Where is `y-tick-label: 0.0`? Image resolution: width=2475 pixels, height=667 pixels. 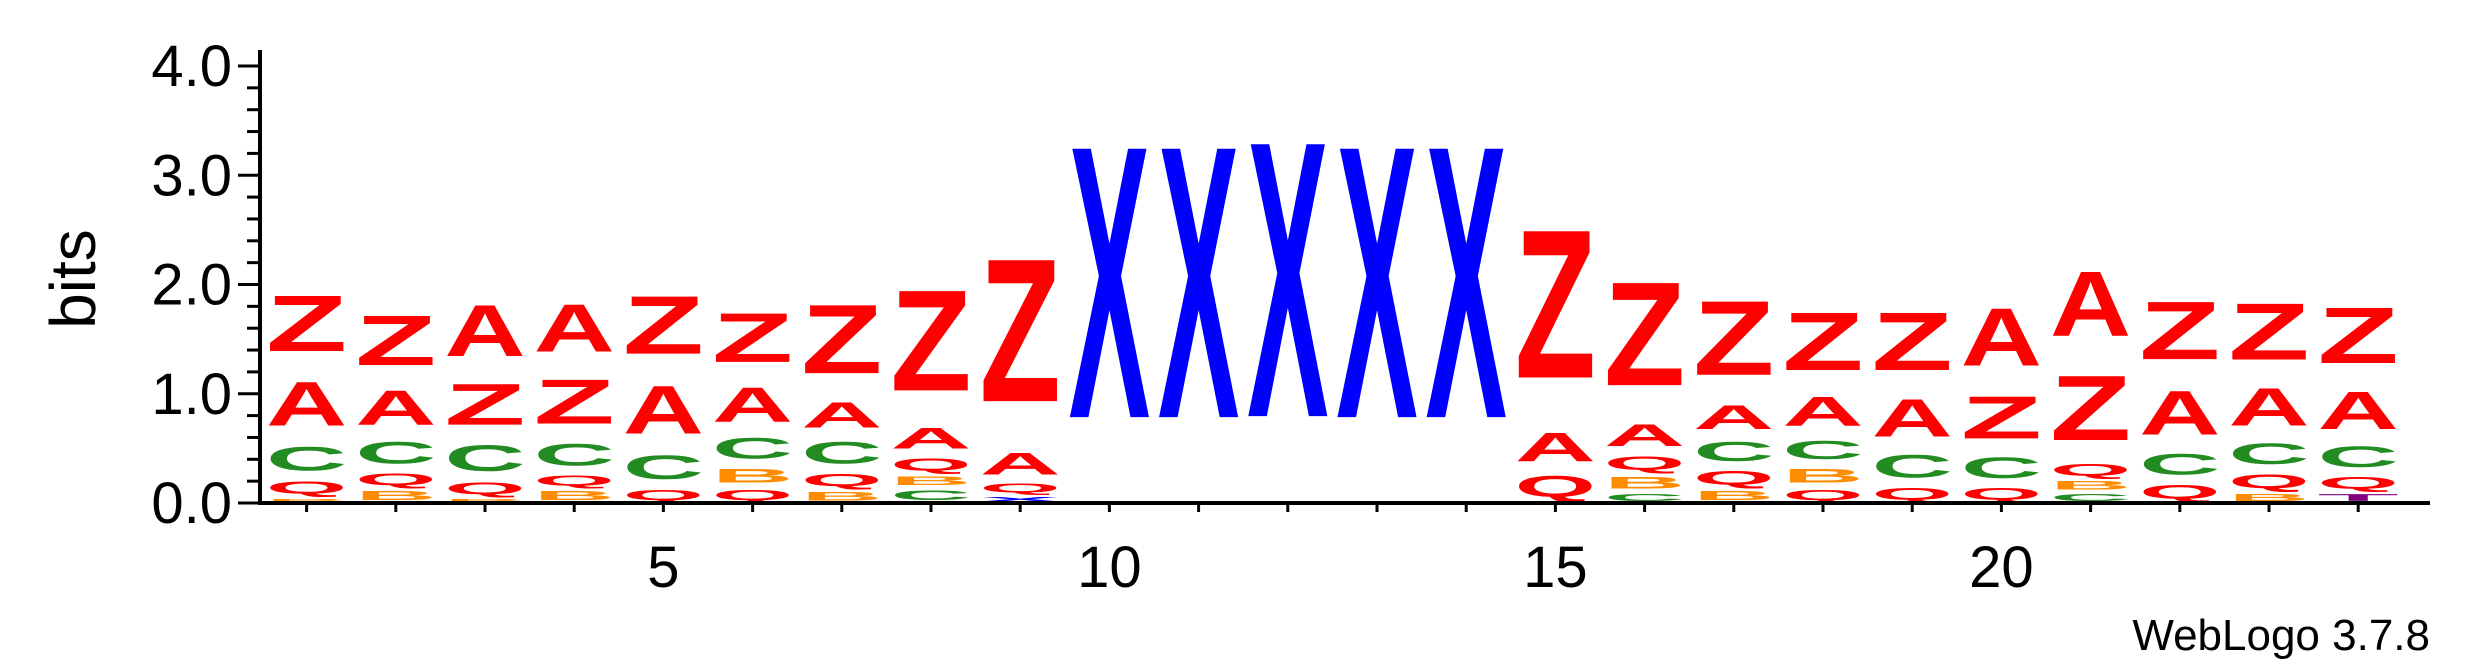
y-tick-label: 0.0 is located at coordinates (191, 503).